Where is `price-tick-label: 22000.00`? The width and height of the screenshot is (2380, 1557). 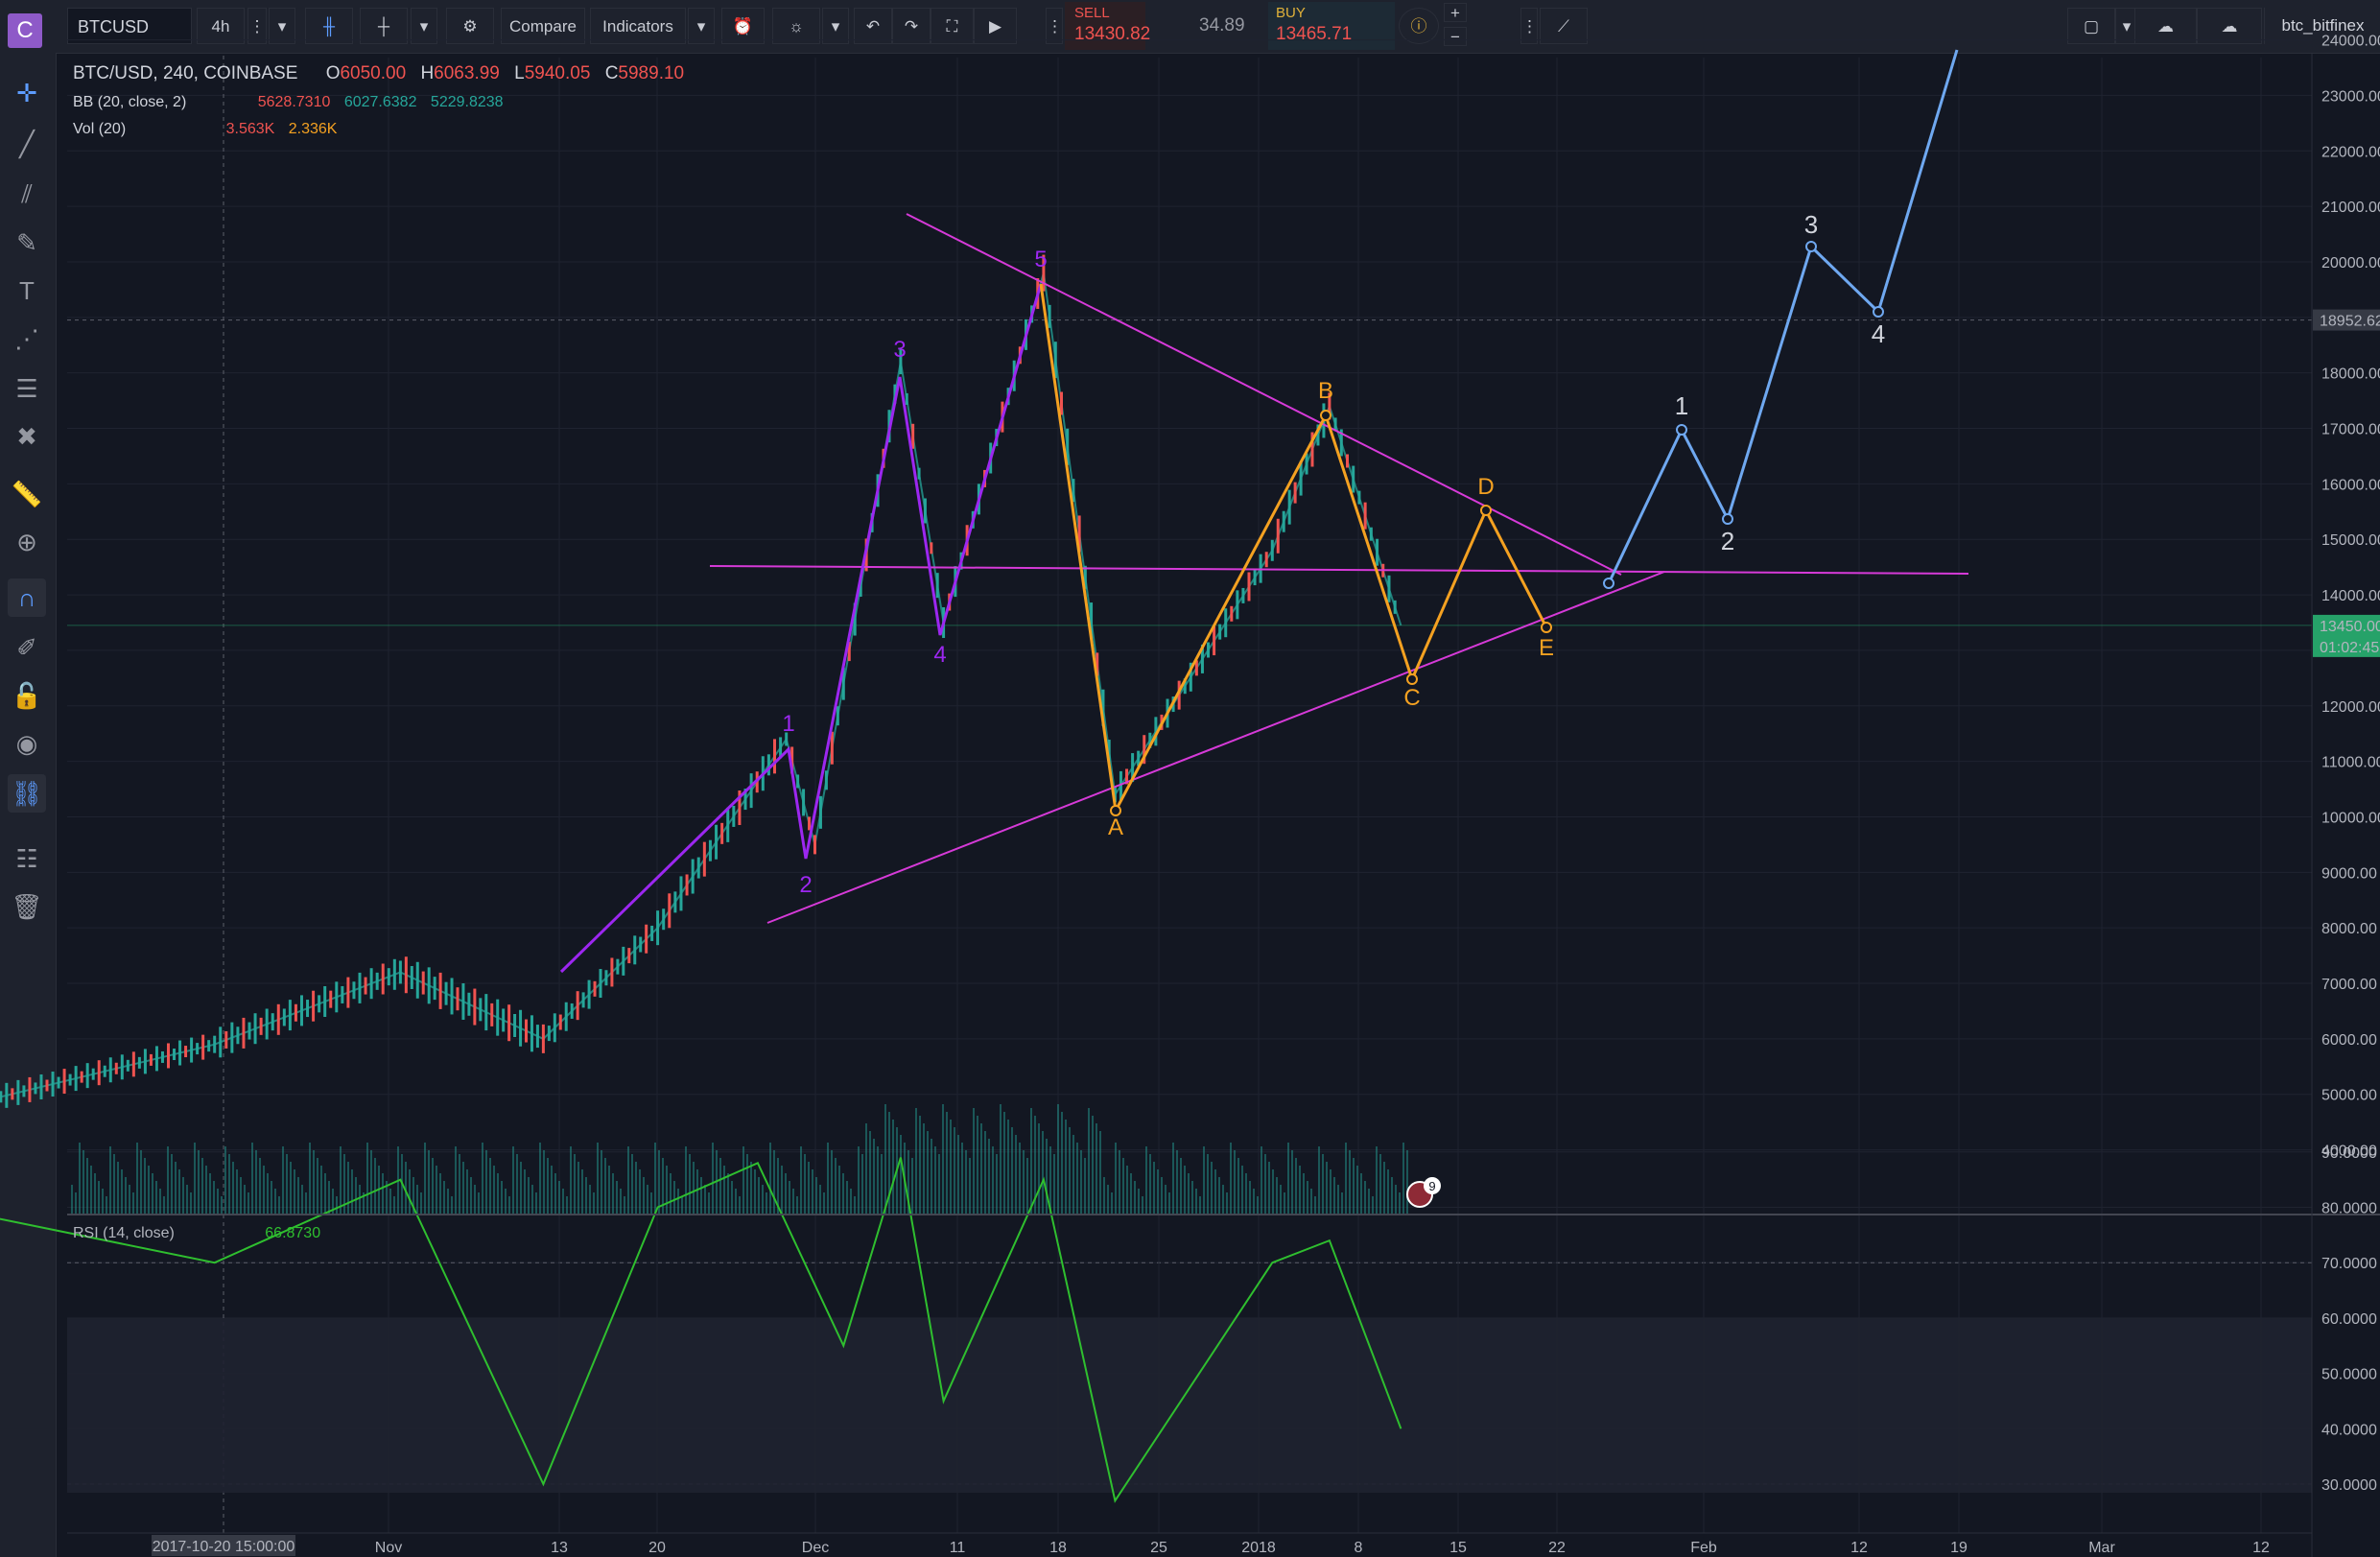
price-tick-label: 22000.00 is located at coordinates (2351, 152).